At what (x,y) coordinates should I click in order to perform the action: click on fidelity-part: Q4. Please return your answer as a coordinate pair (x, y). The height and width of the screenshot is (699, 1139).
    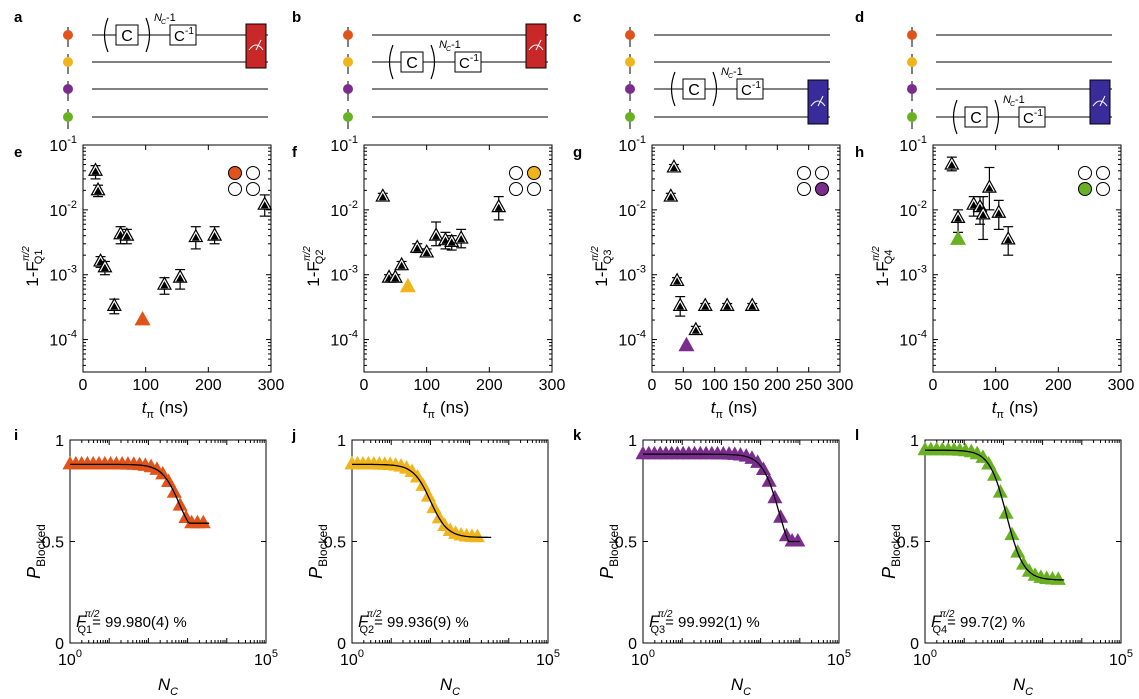
    Looking at the image, I should click on (939, 630).